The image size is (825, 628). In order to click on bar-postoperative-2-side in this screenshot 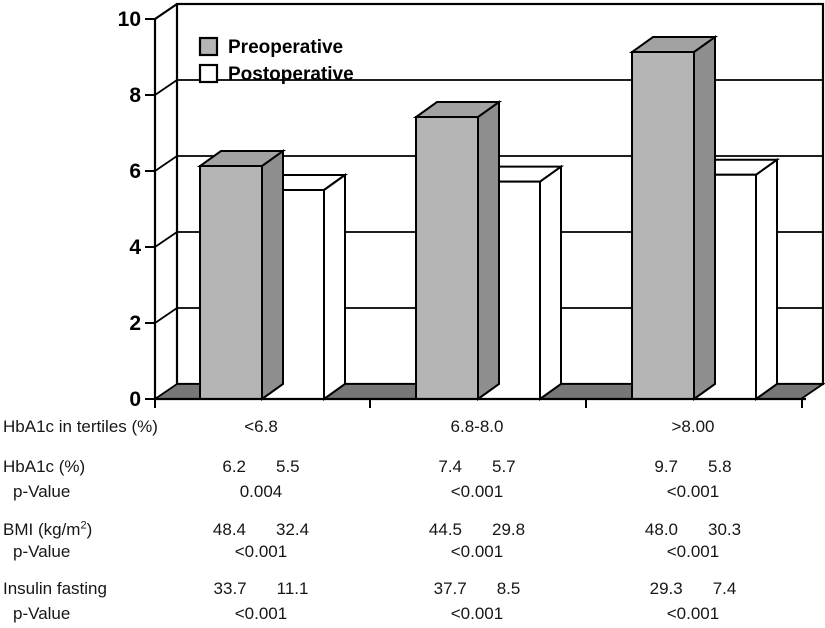, I will do `click(766, 279)`.